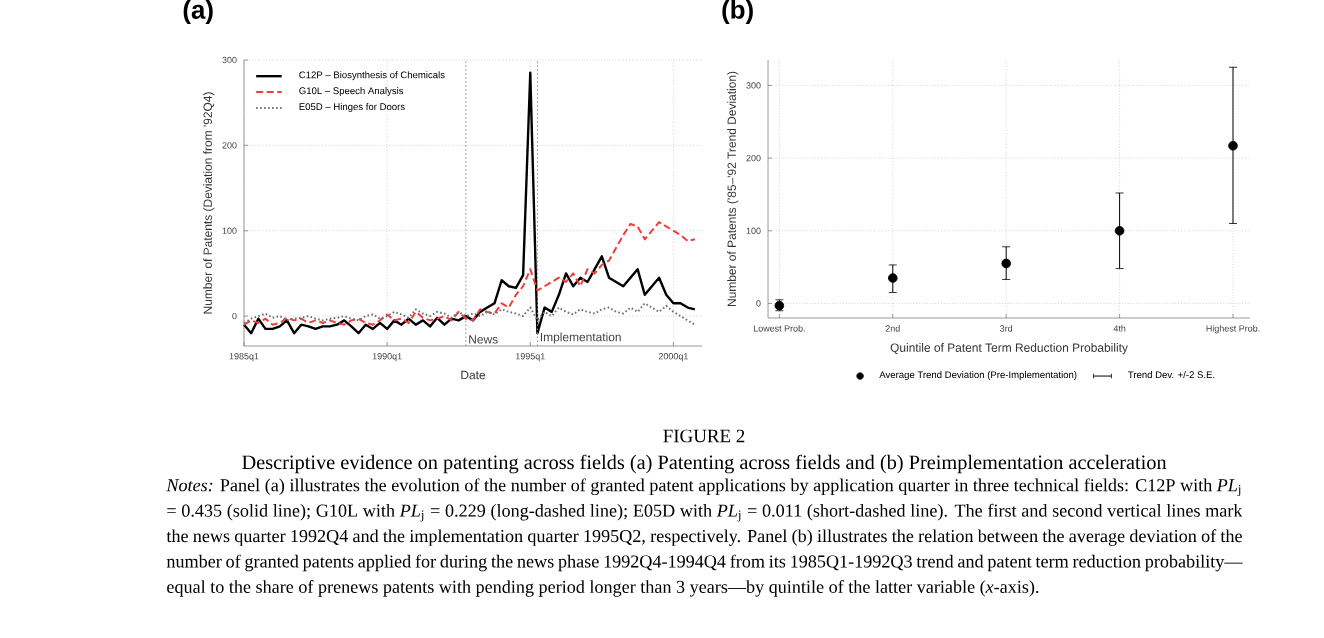 This screenshot has width=1324, height=638. Describe the element at coordinates (704, 464) in the screenshot. I see `text: Descriptive evidence on patenting across fields (a) Patenting across fields and (b) Preimplementation acceleration` at that location.